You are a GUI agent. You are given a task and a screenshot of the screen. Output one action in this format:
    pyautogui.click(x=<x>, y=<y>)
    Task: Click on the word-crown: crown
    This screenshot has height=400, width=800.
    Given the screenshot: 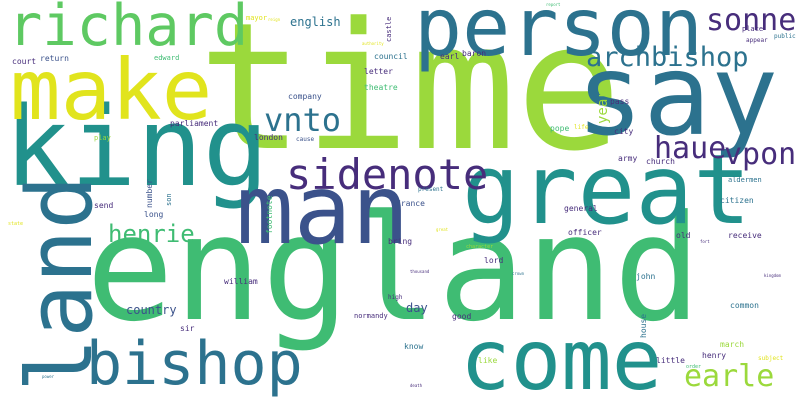 What is the action you would take?
    pyautogui.click(x=518, y=273)
    